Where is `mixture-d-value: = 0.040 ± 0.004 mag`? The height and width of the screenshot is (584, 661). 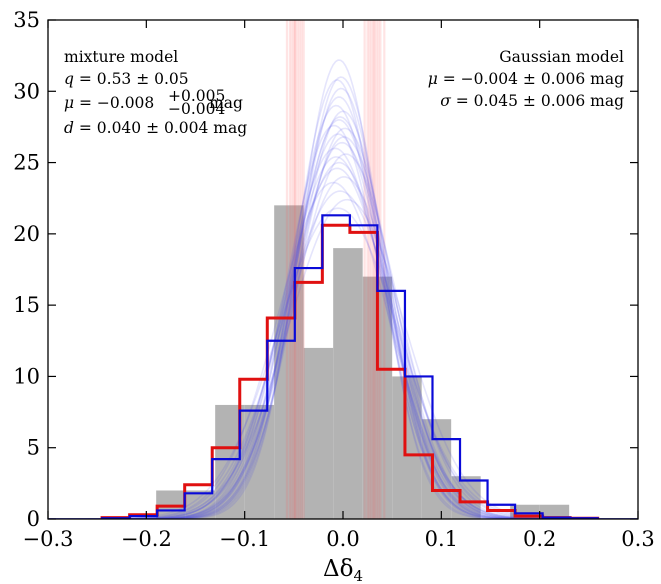
mixture-d-value: = 0.040 ± 0.004 mag is located at coordinates (160, 128).